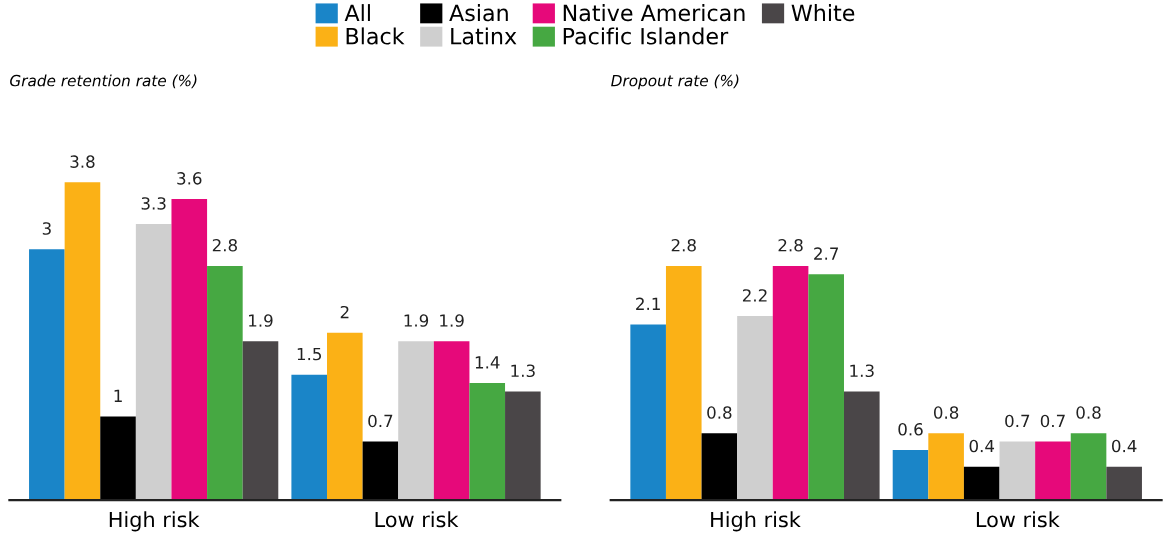 The height and width of the screenshot is (546, 1171). I want to click on legend-label: Black, so click(375, 36).